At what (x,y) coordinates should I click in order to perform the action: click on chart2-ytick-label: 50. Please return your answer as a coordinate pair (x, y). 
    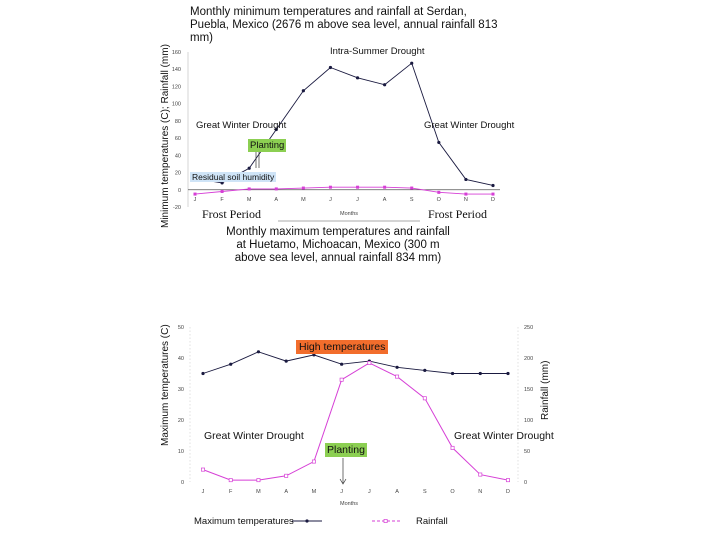
    Looking at the image, I should click on (181, 328).